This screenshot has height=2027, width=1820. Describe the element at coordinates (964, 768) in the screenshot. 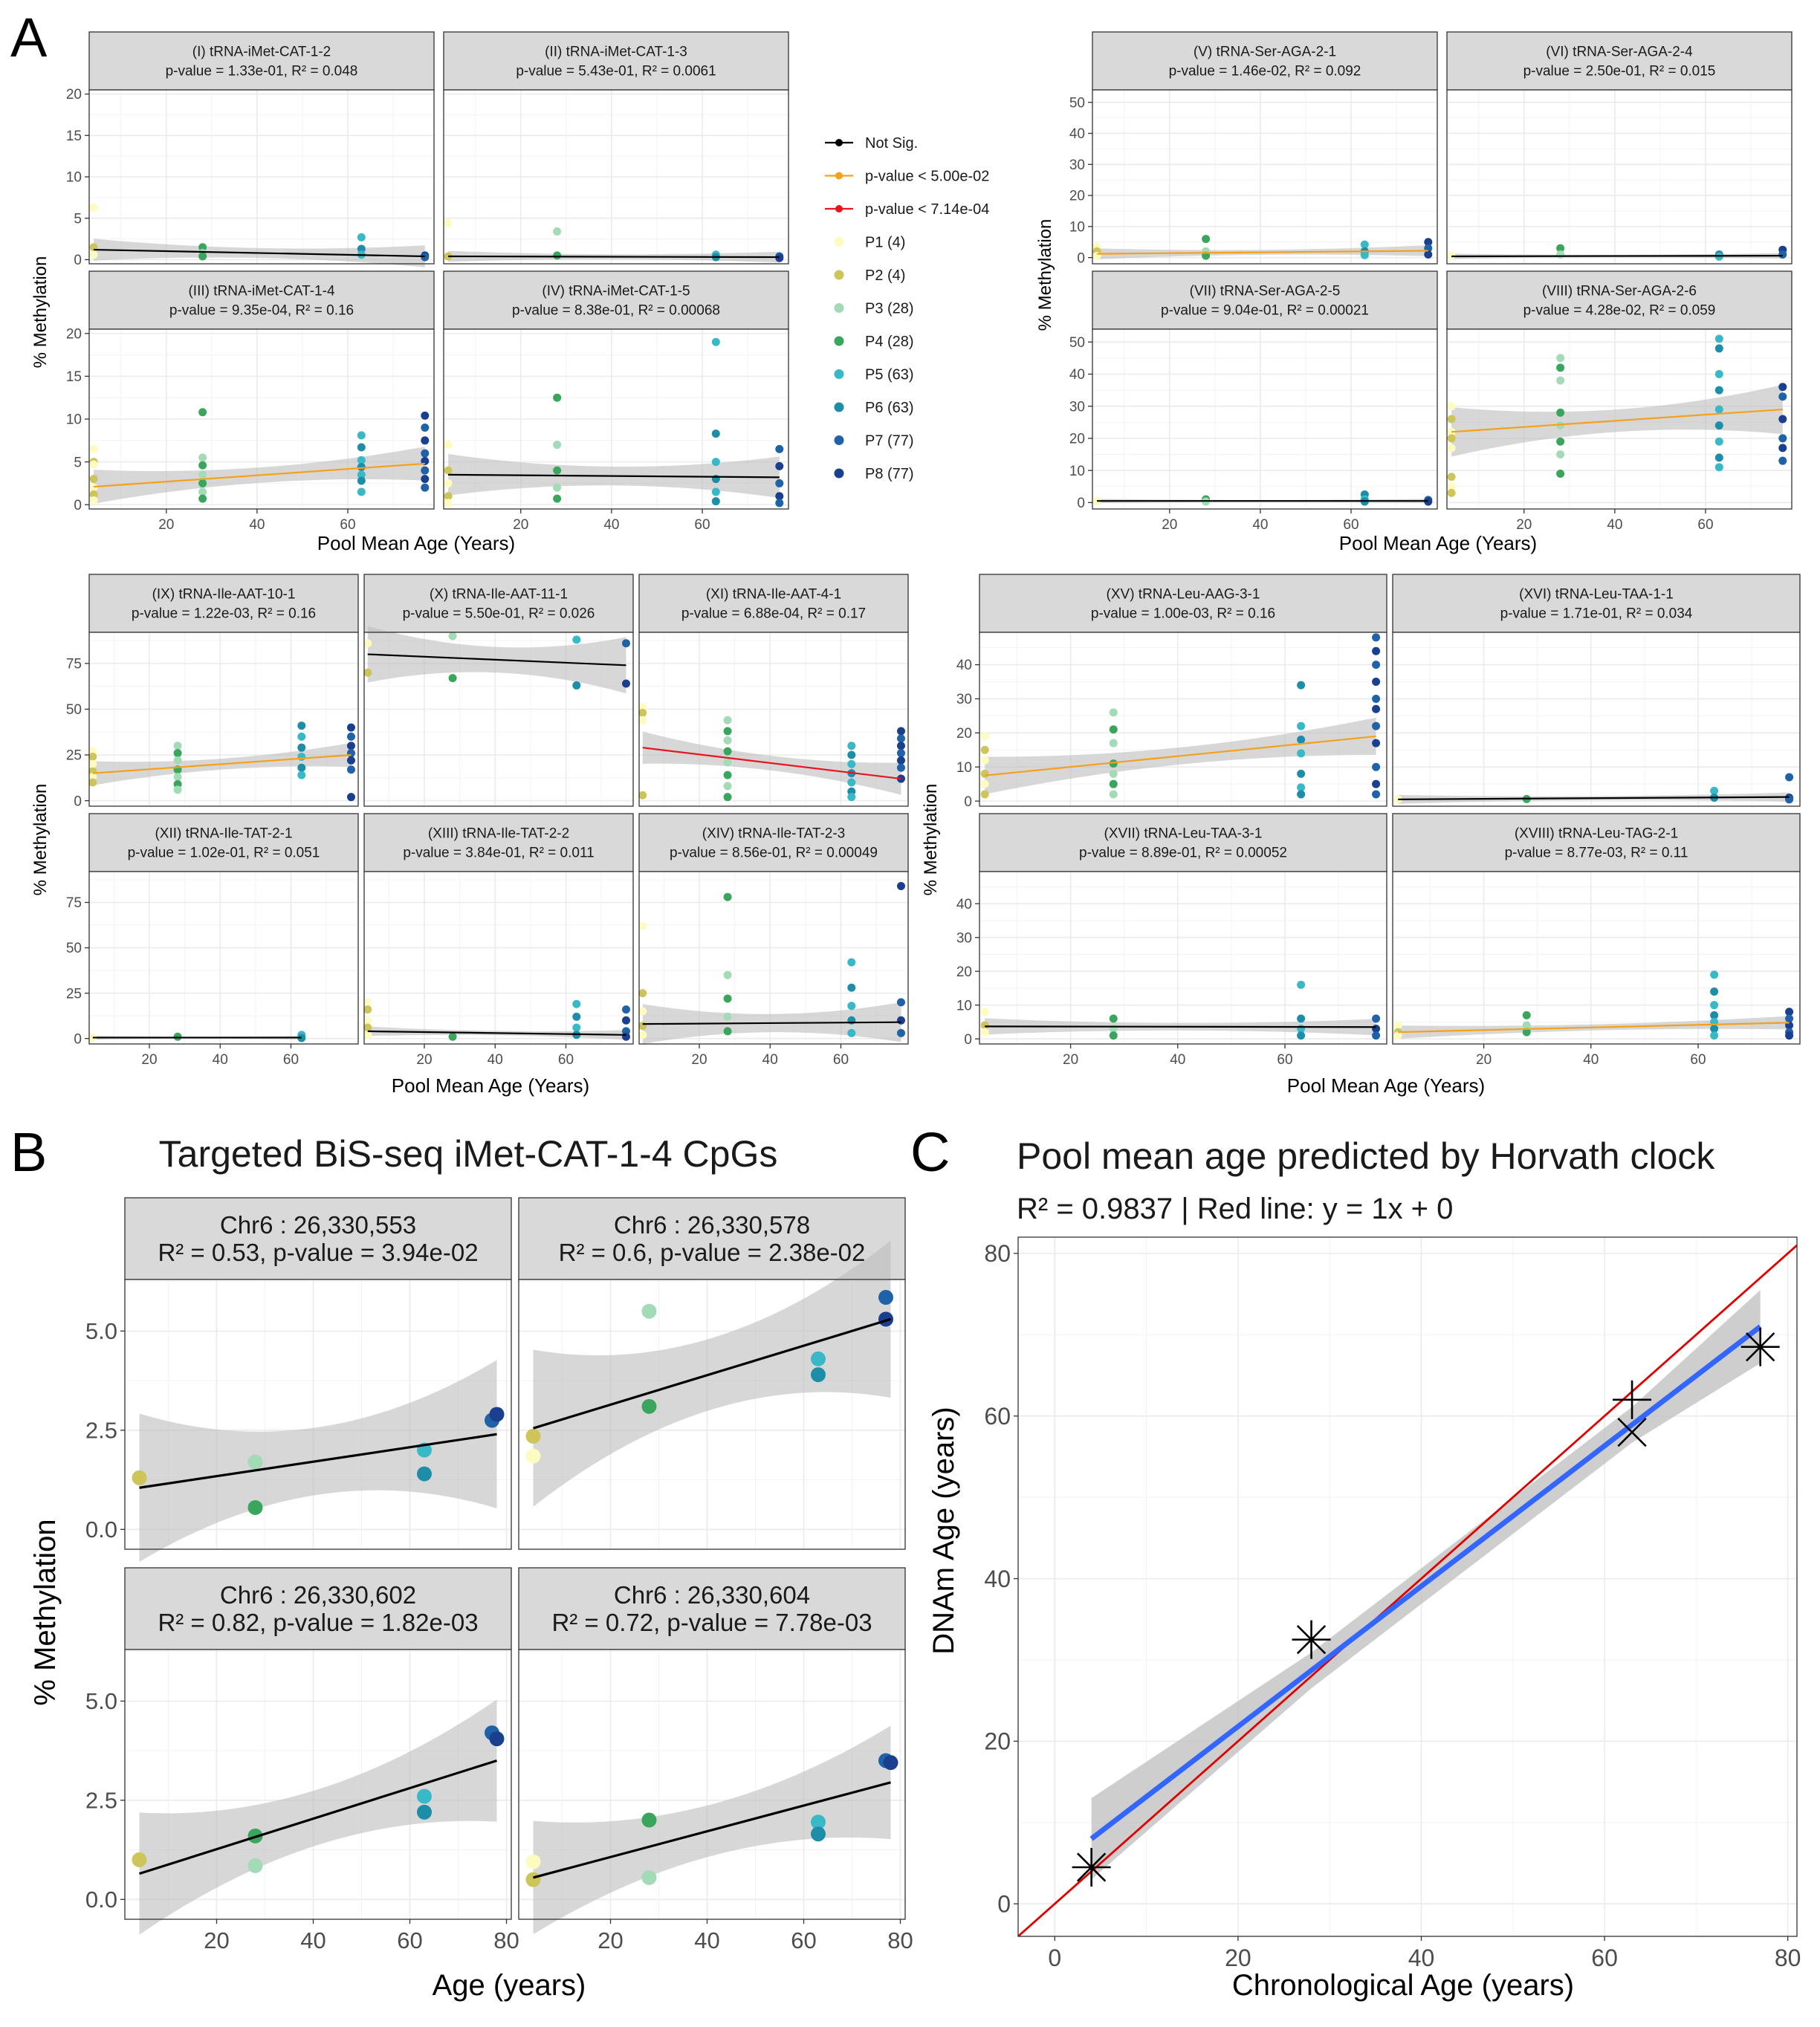

I see `a4-p1-y-tick-label: 10` at that location.